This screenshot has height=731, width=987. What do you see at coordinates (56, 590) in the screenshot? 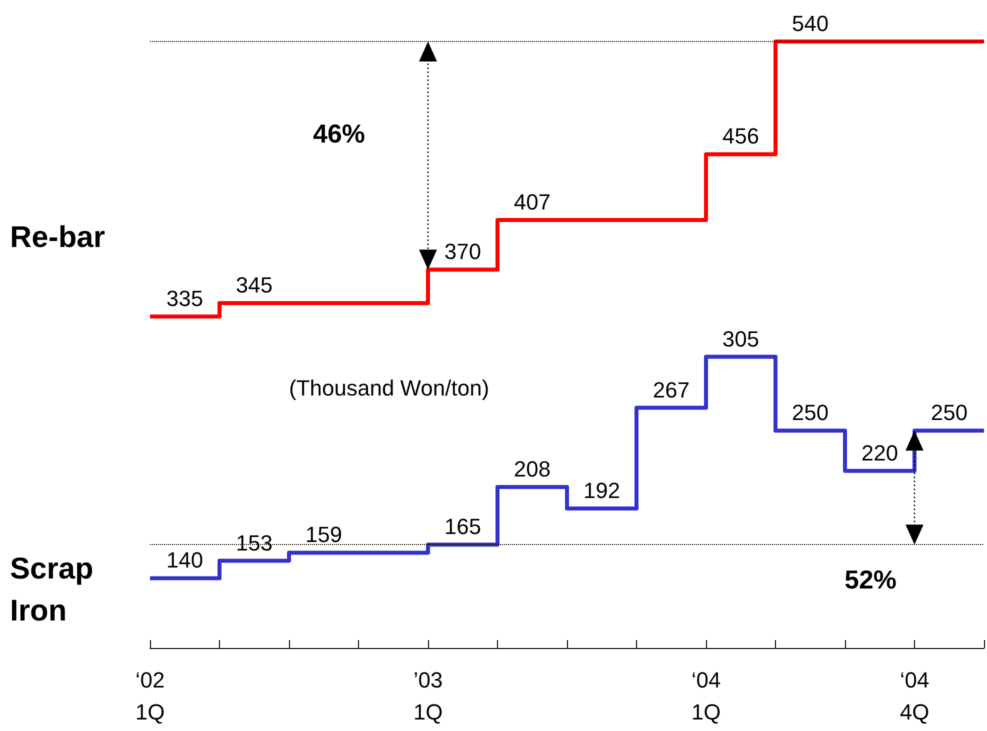
I see `series-label: Scrap Iron` at bounding box center [56, 590].